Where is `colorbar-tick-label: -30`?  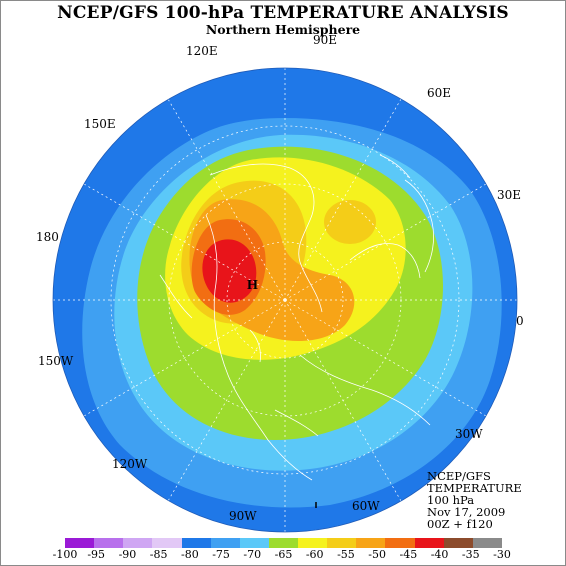 colorbar-tick-label: -30 is located at coordinates (502, 554).